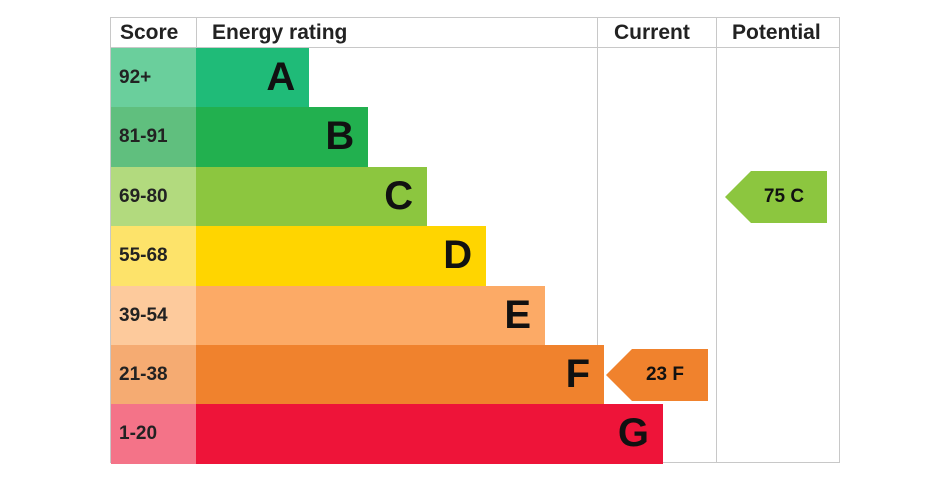  I want to click on score-range-a: 92+, so click(153, 78).